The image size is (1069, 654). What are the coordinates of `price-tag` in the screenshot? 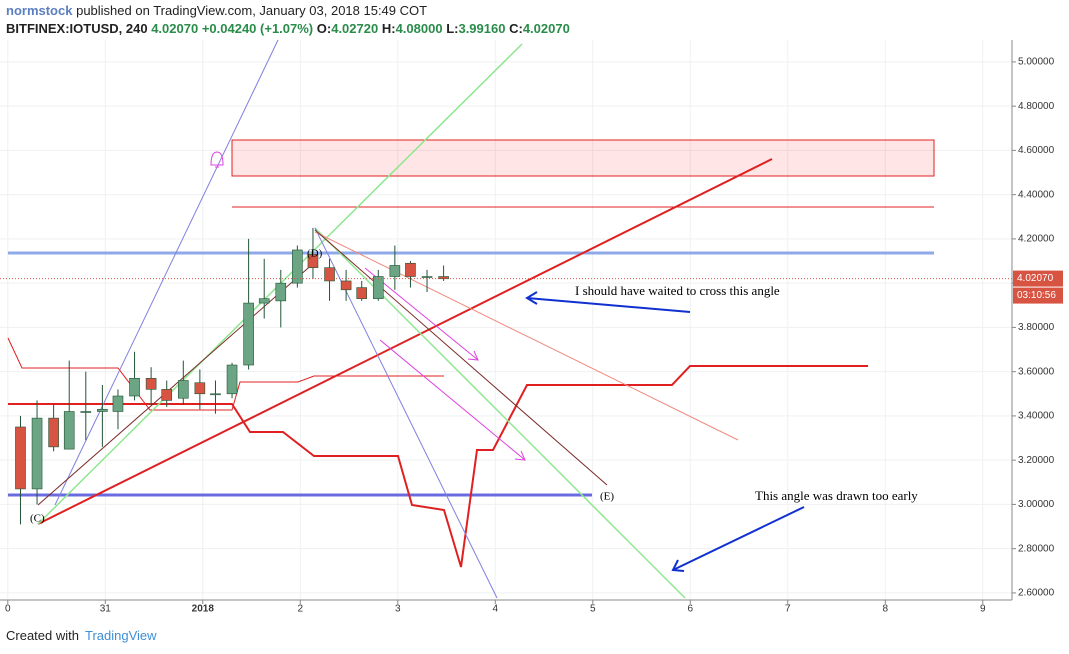 It's located at (1038, 278).